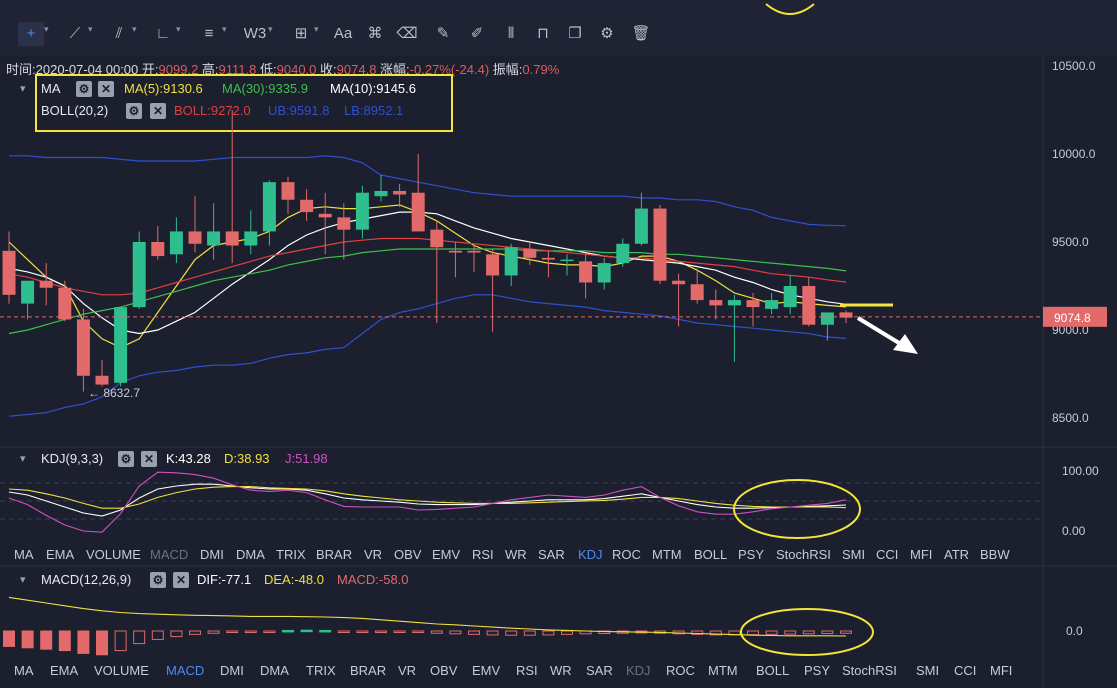 The height and width of the screenshot is (688, 1117). What do you see at coordinates (134, 111) in the screenshot?
I see `boll-settings-icon: ⚙` at bounding box center [134, 111].